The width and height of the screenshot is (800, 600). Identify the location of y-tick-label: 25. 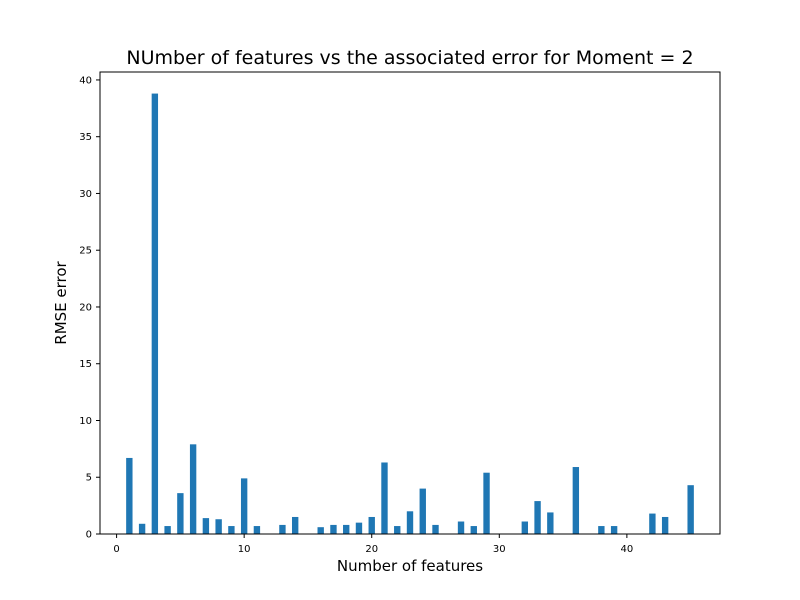
(85, 251).